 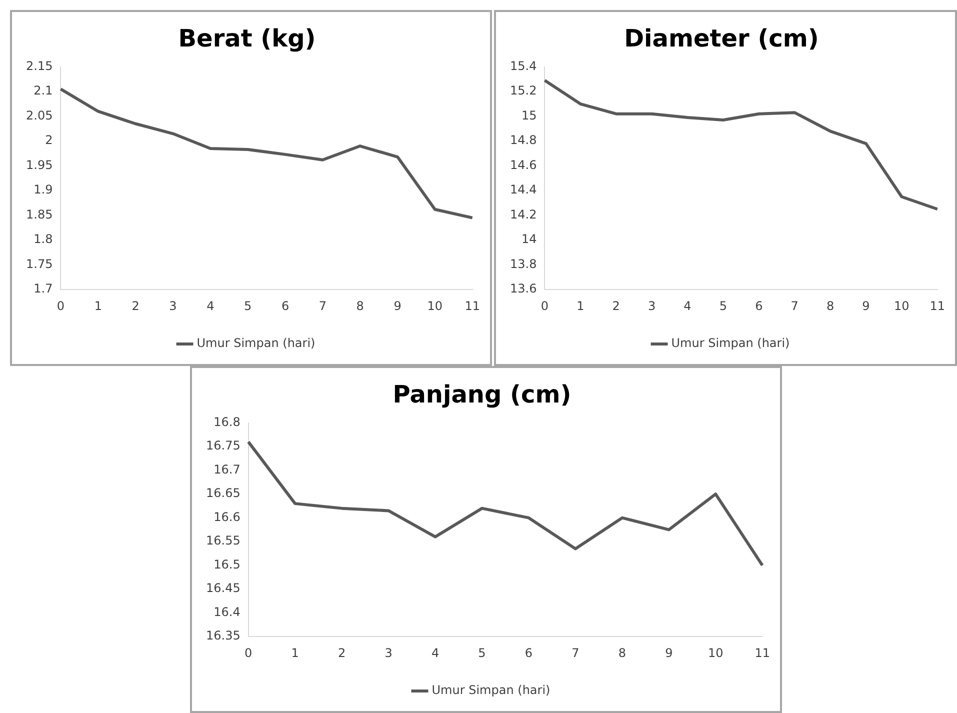 I want to click on y-tick-label: 2.05, so click(x=39, y=115).